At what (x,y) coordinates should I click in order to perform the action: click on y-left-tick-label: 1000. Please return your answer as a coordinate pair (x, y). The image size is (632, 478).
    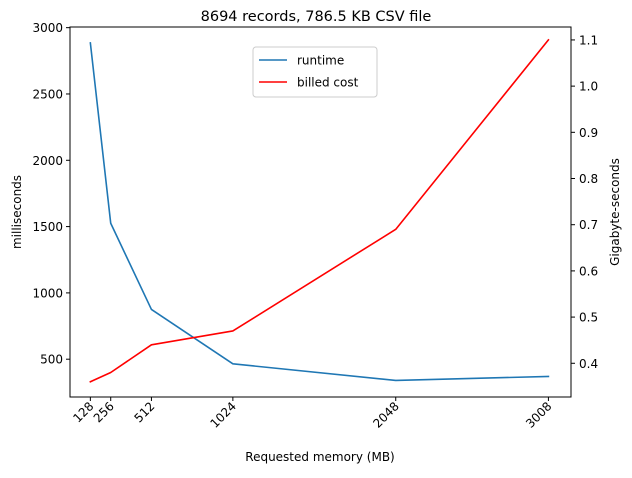
    Looking at the image, I should click on (47, 293).